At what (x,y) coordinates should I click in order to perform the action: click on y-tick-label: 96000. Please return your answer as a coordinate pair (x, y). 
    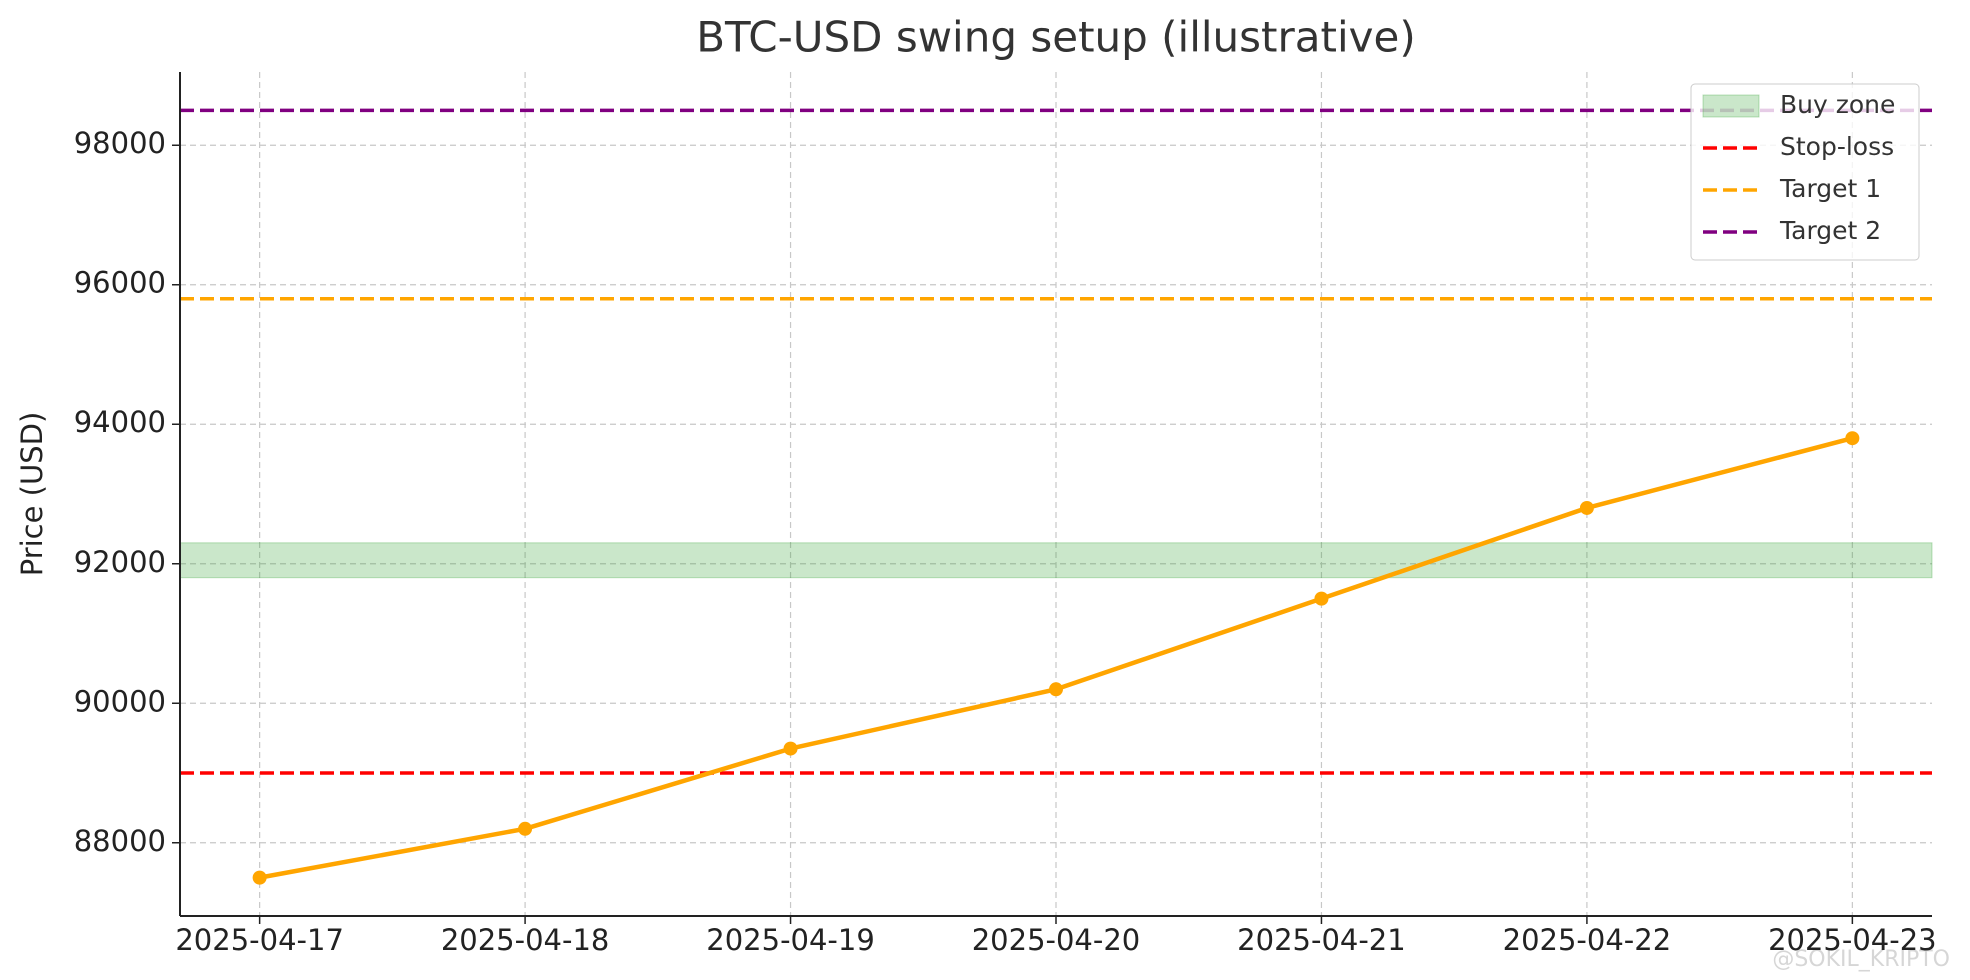
    Looking at the image, I should click on (120, 283).